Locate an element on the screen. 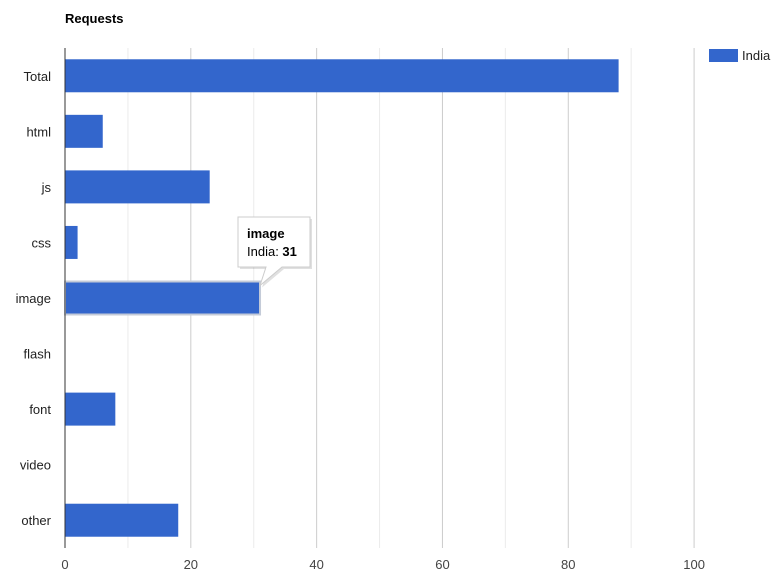  category-label-other: other is located at coordinates (36, 520).